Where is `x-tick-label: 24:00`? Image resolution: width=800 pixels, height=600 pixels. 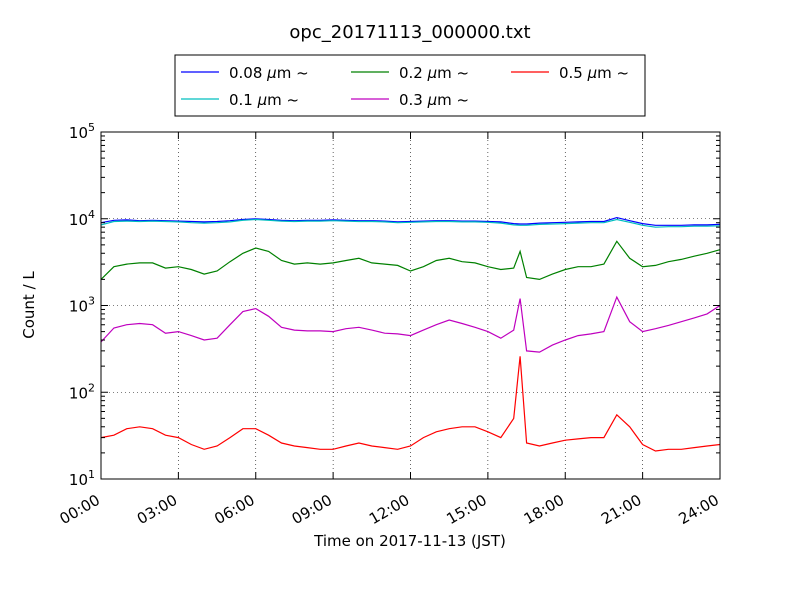
x-tick-label: 24:00 is located at coordinates (699, 509).